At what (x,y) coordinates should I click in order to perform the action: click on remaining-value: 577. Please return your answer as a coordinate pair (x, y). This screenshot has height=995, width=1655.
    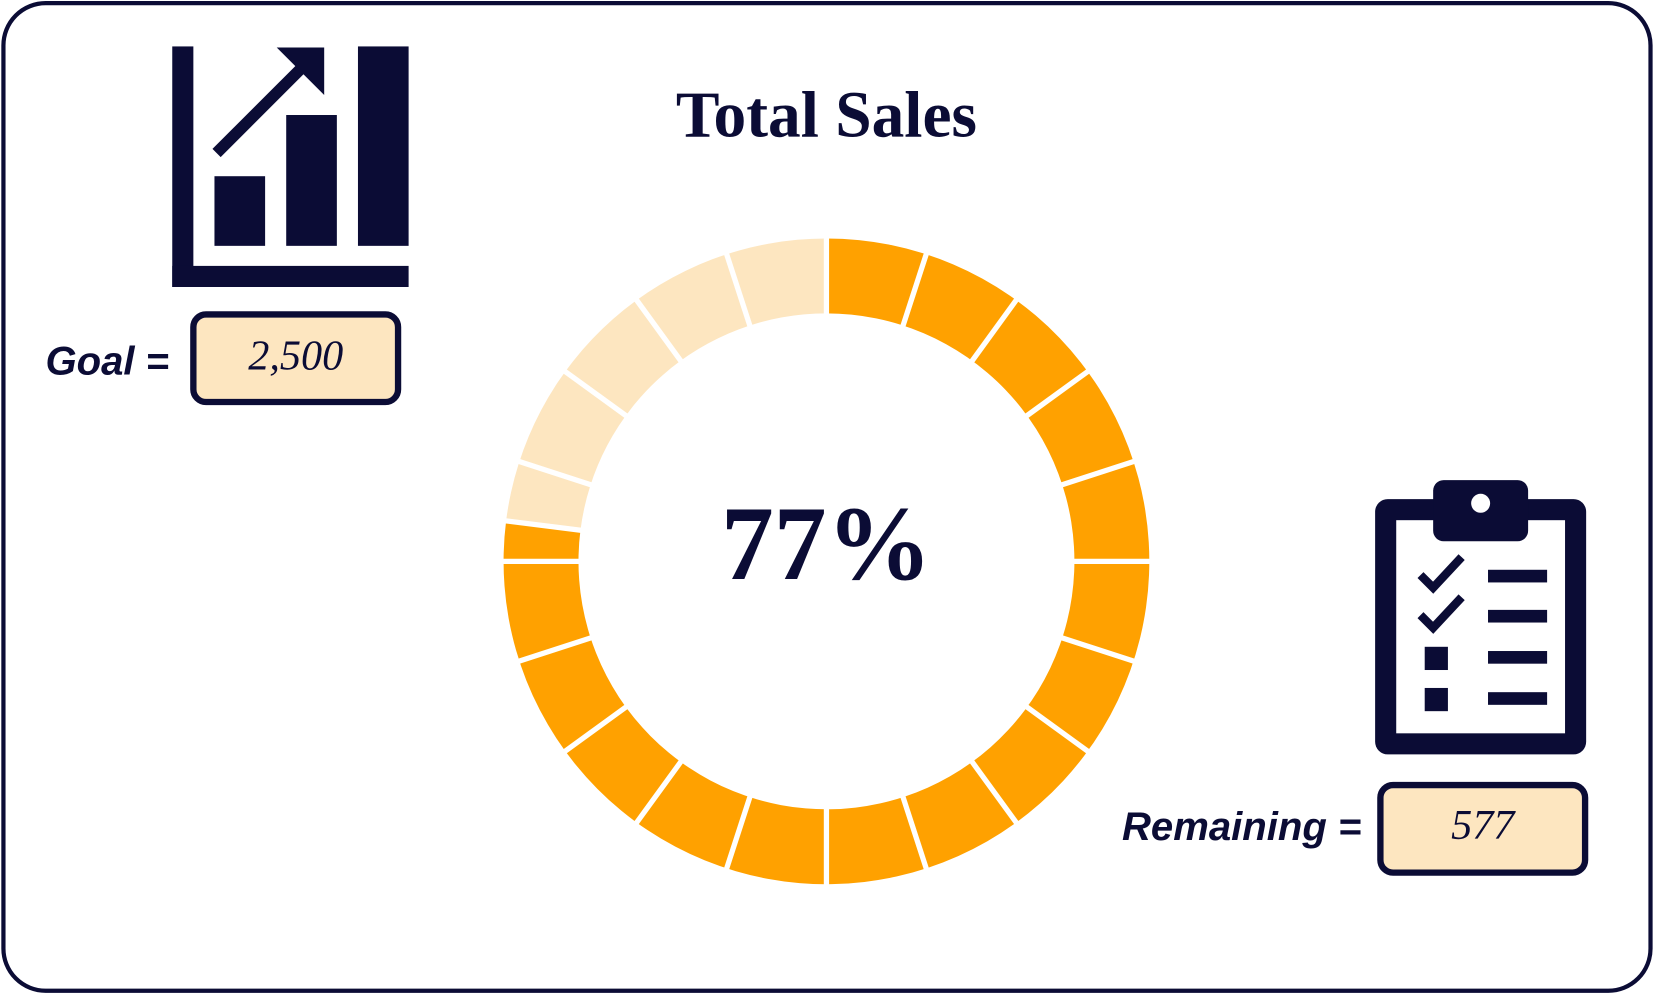
    Looking at the image, I should click on (1483, 825).